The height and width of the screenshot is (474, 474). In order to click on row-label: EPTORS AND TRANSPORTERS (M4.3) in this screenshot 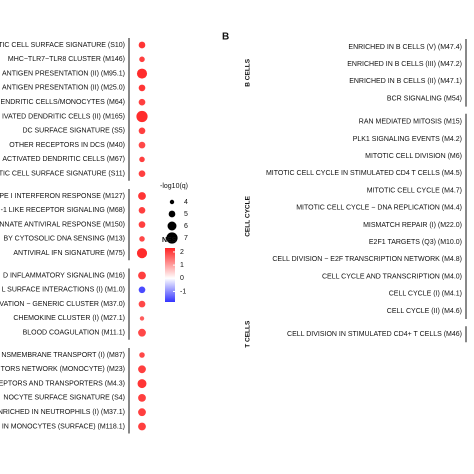, I will do `click(62, 383)`.